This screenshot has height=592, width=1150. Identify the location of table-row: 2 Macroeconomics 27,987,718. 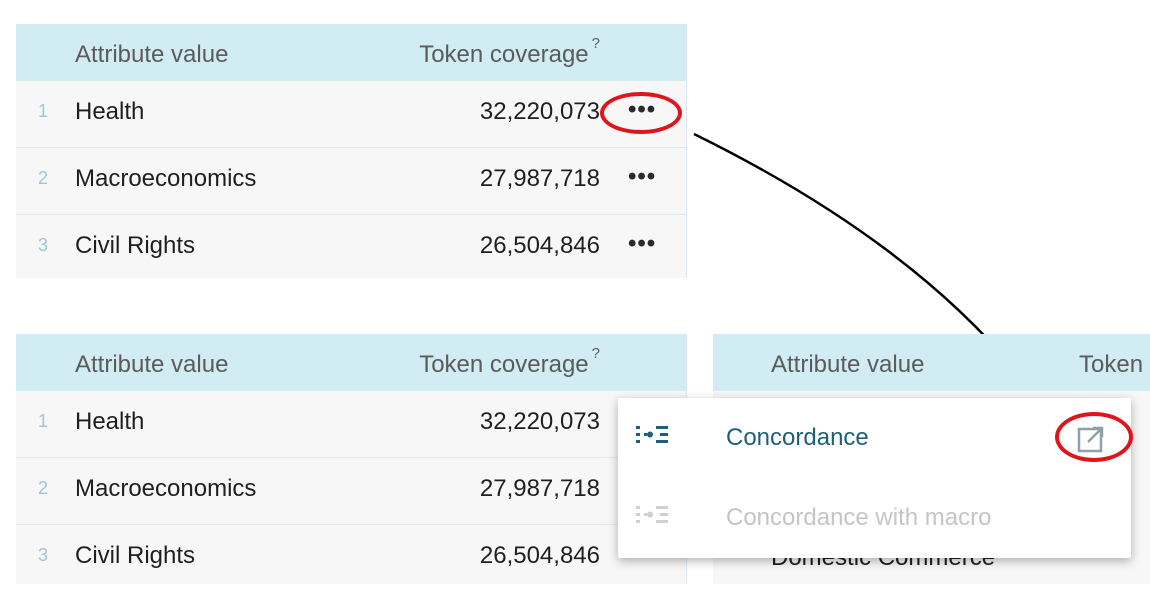
(351, 491).